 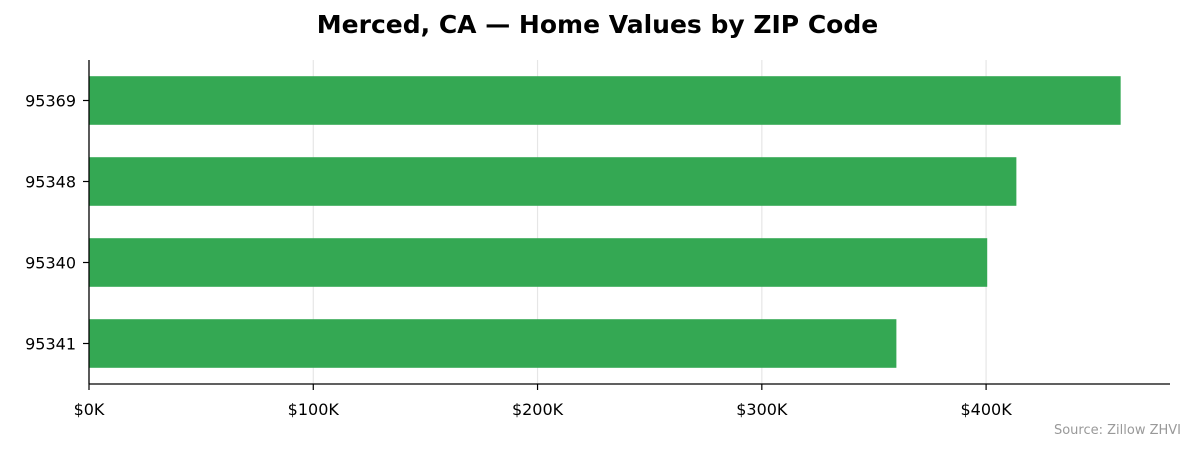 I want to click on x-tick-label: $300K, so click(x=762, y=409).